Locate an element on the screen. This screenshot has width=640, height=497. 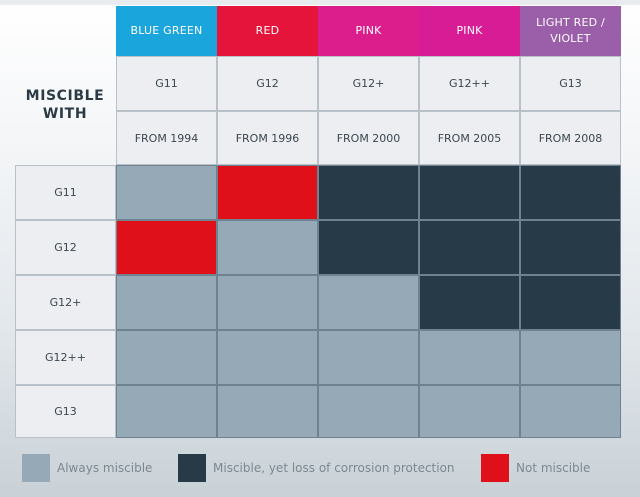
column-color-header: BLUE GREEN is located at coordinates (166, 31).